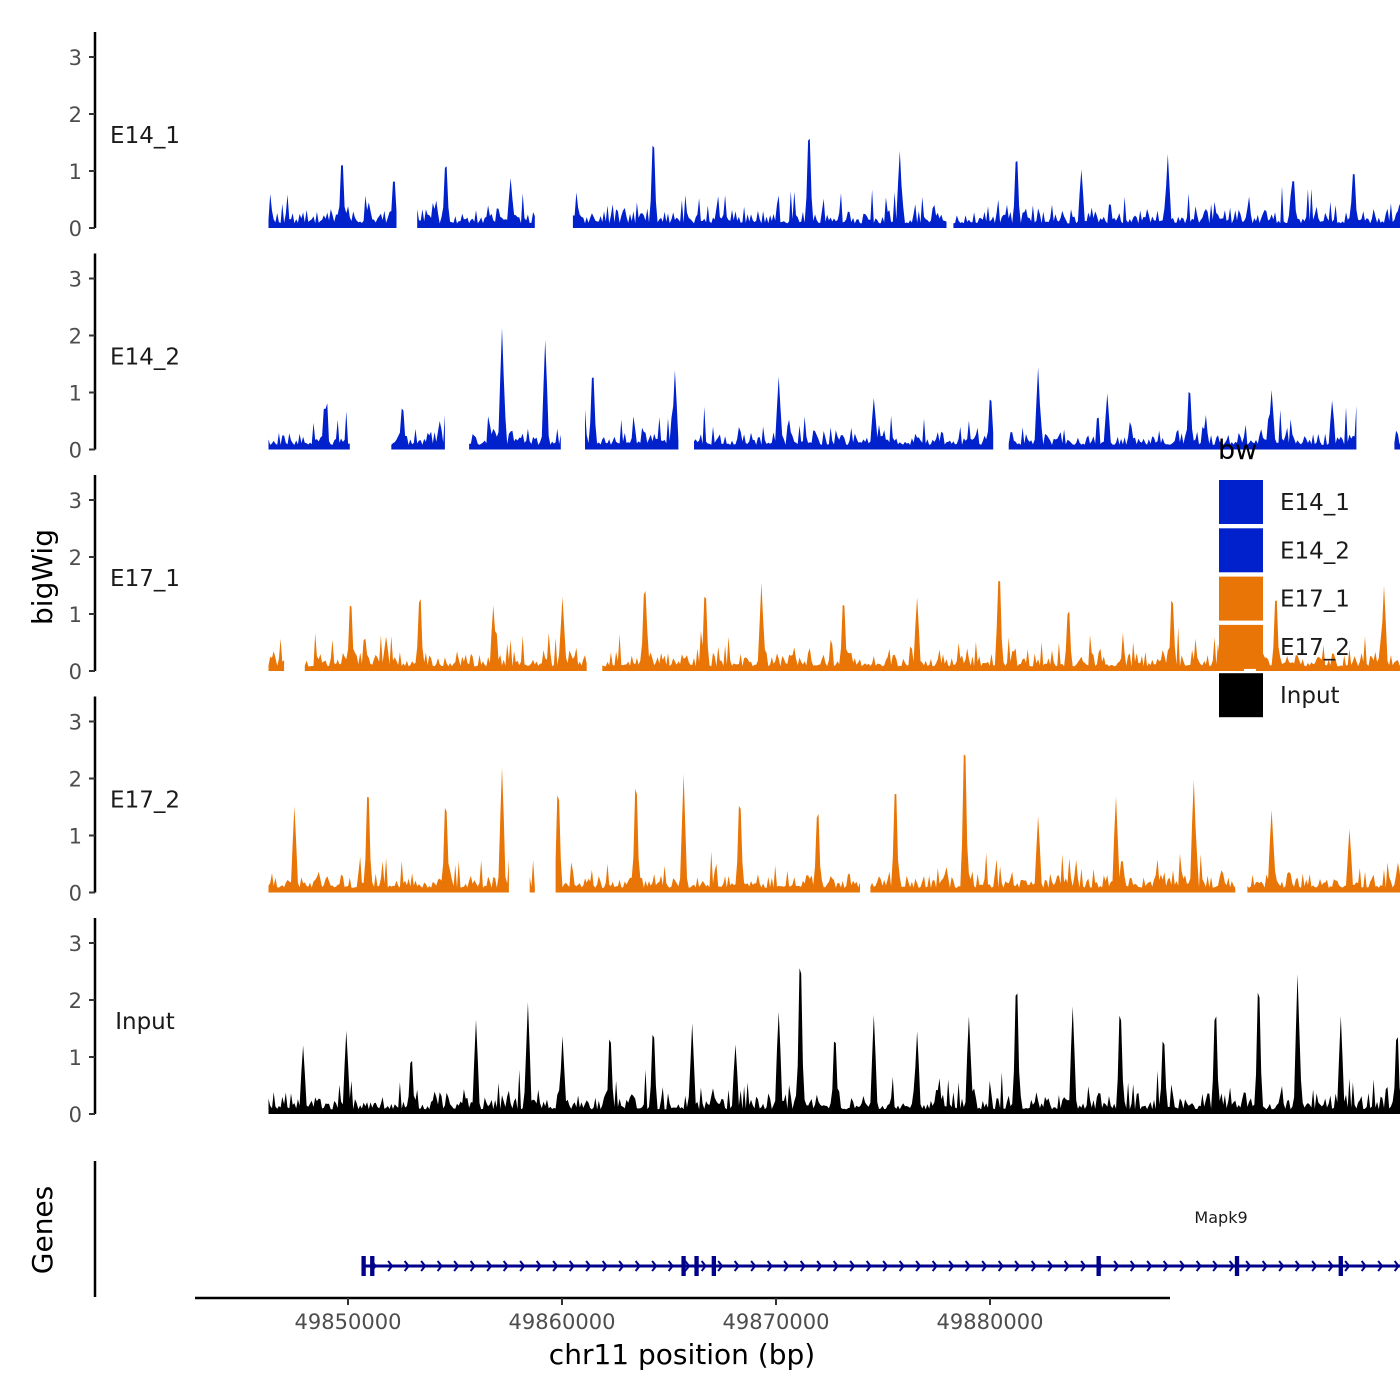 Image resolution: width=1400 pixels, height=1400 pixels. Describe the element at coordinates (42, 577) in the screenshot. I see `y-axis-title: bigWig` at that location.